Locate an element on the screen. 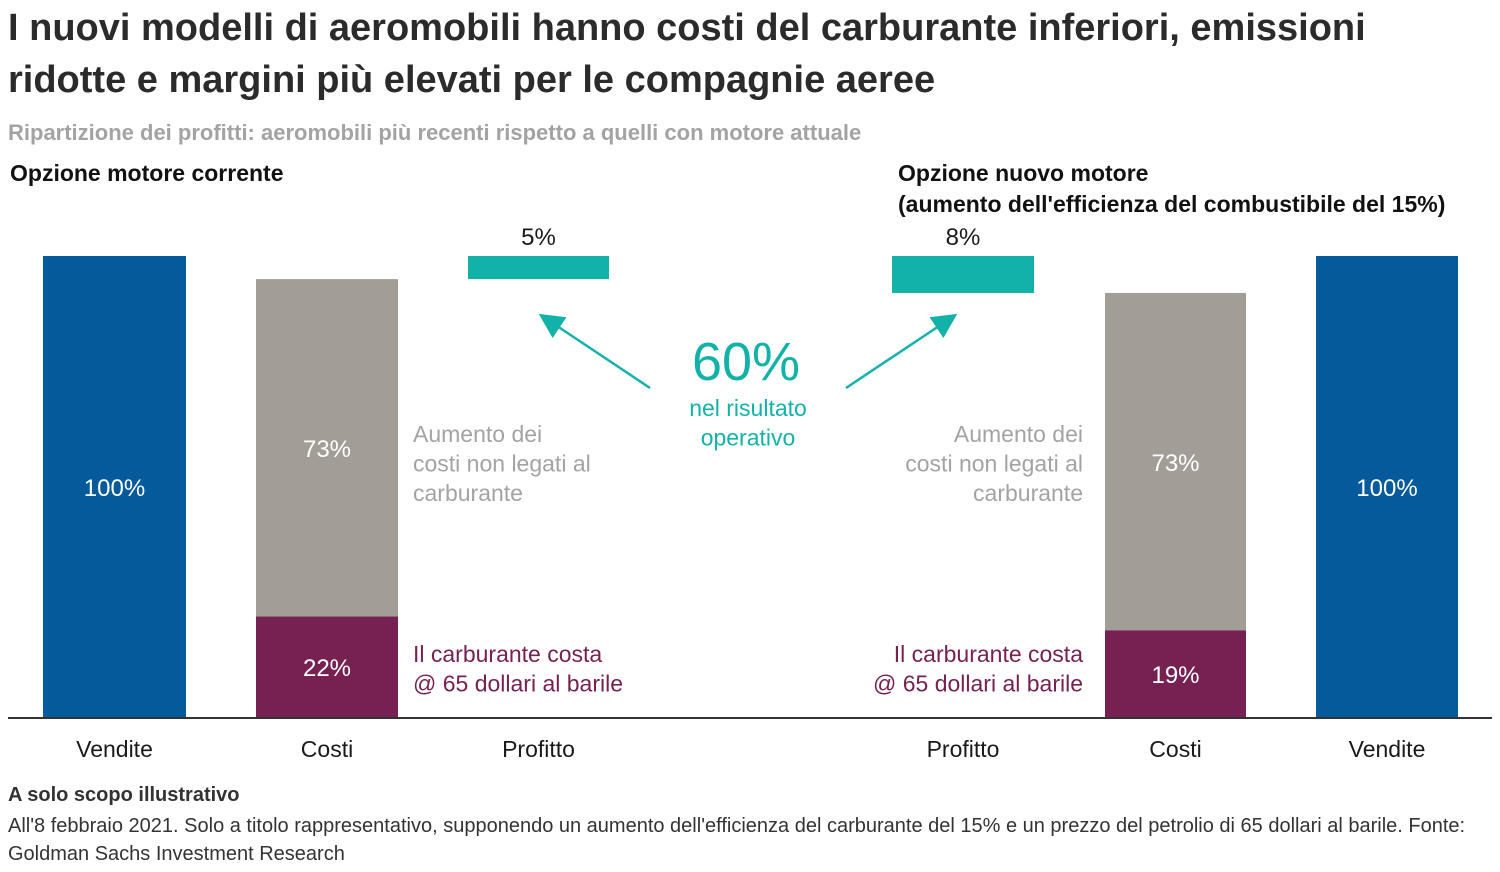 This screenshot has width=1500, height=872. right-panel-title-line1: Opzione nuovo motore is located at coordinates (1023, 173).